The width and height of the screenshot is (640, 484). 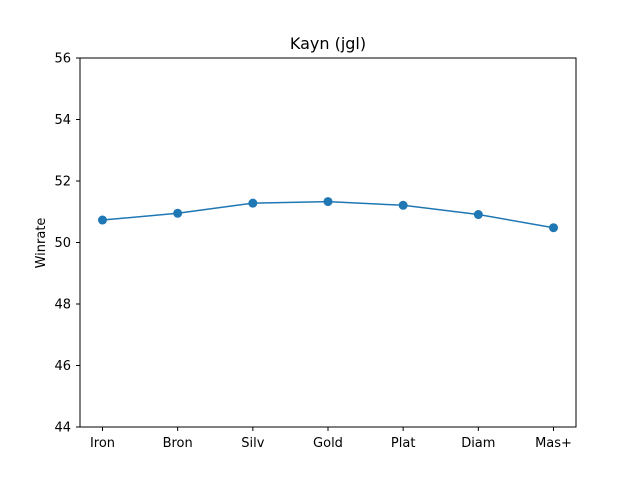 What do you see at coordinates (62, 366) in the screenshot?
I see `y-tick-label: 46` at bounding box center [62, 366].